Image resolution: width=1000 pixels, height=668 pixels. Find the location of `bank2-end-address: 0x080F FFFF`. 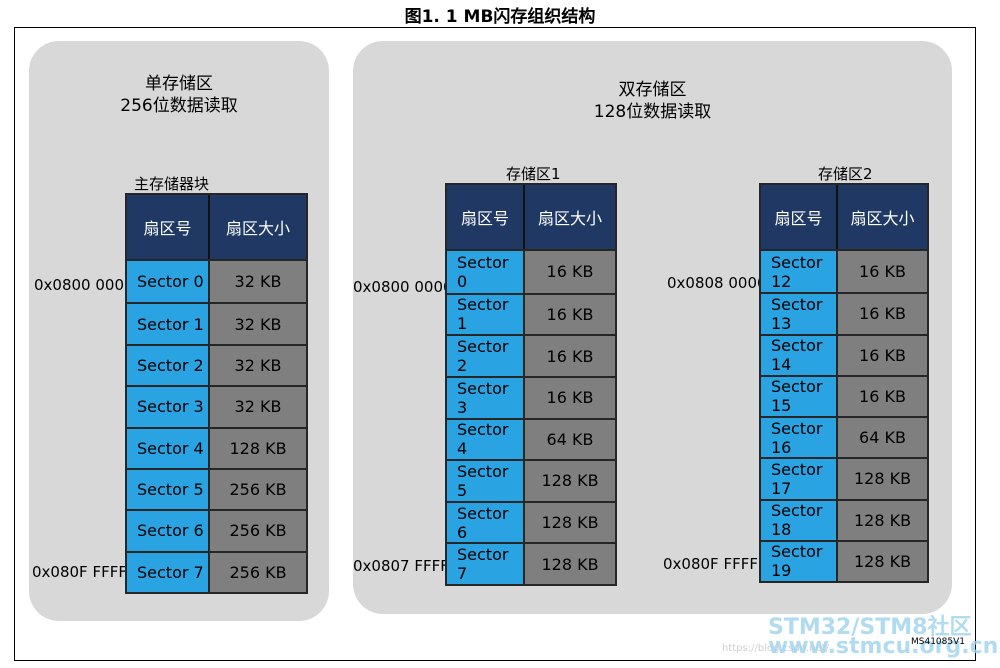

bank2-end-address: 0x080F FFFF is located at coordinates (710, 564).